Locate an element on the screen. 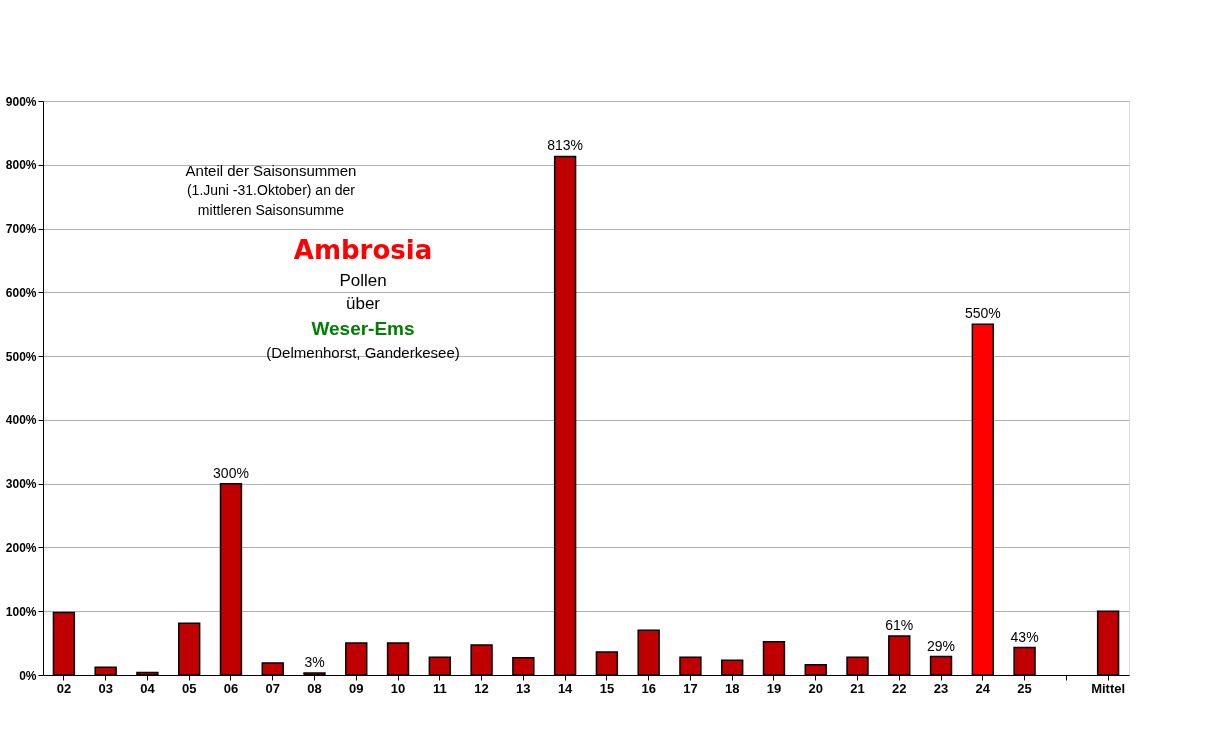 This screenshot has height=754, width=1213. y-tick-label: 100% is located at coordinates (21, 611).